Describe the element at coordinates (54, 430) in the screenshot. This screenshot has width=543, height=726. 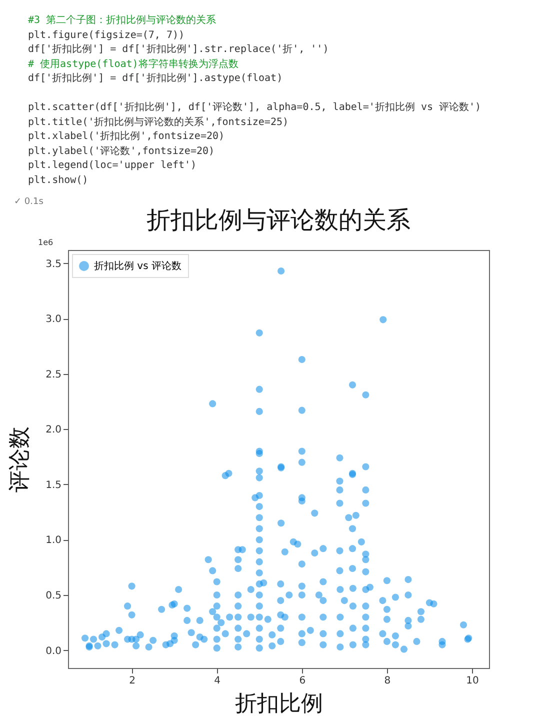
I see `y-tick-label: 2.0` at that location.